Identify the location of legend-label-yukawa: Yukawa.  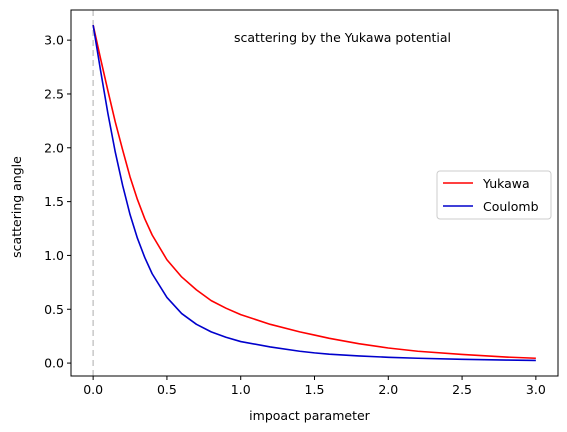
(506, 183).